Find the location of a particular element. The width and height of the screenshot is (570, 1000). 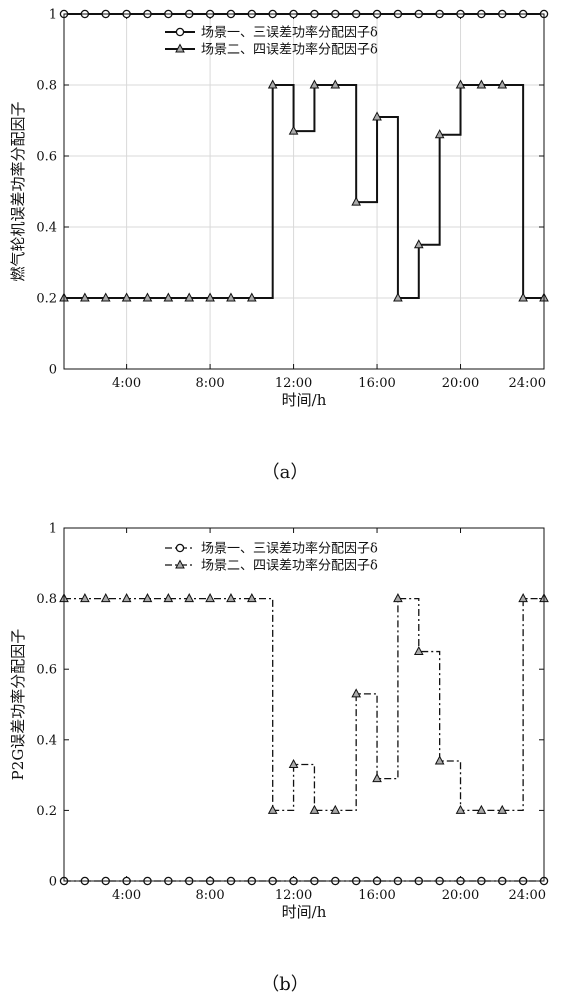

y-axis-label: P2G误差功率分配因子 is located at coordinates (18, 705).